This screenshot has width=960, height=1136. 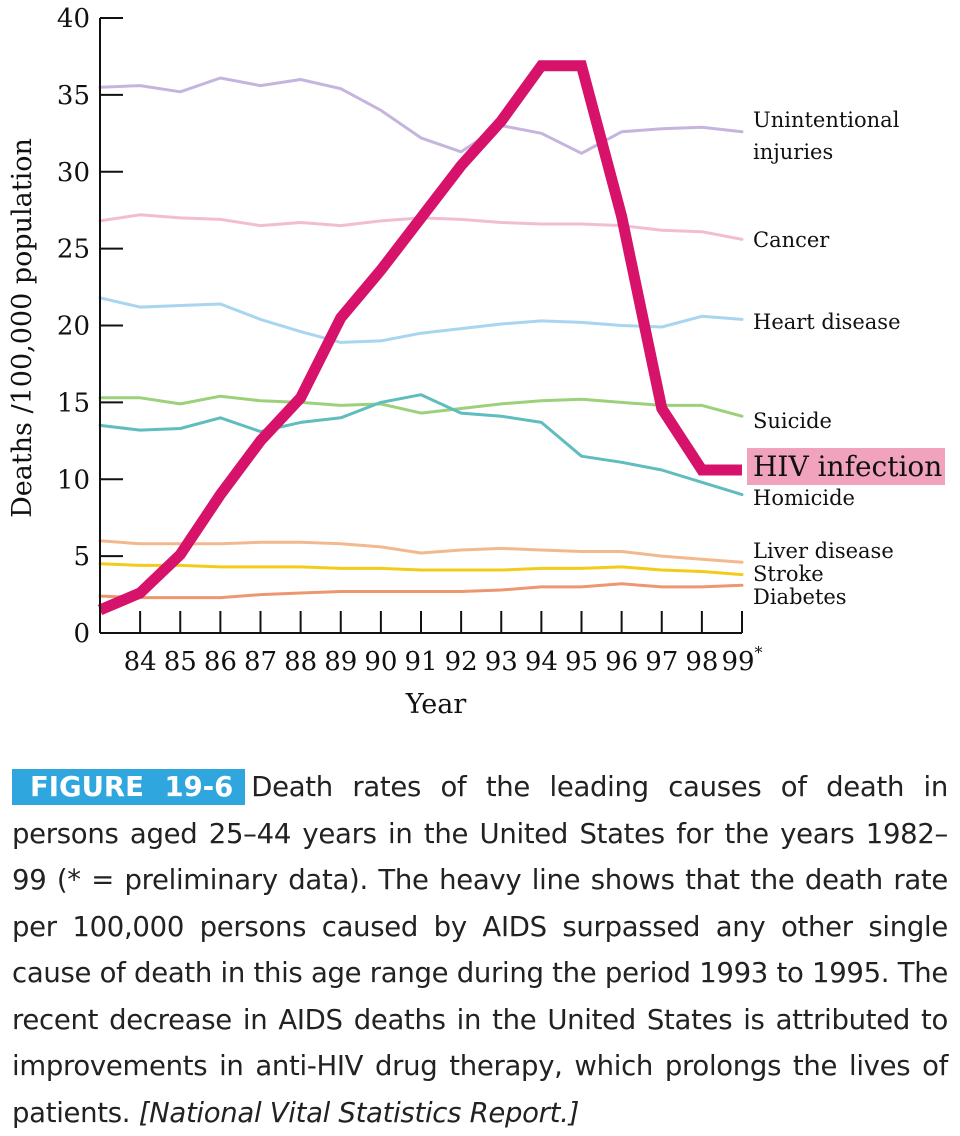 I want to click on series-label-suicide: Suicide, so click(x=792, y=421).